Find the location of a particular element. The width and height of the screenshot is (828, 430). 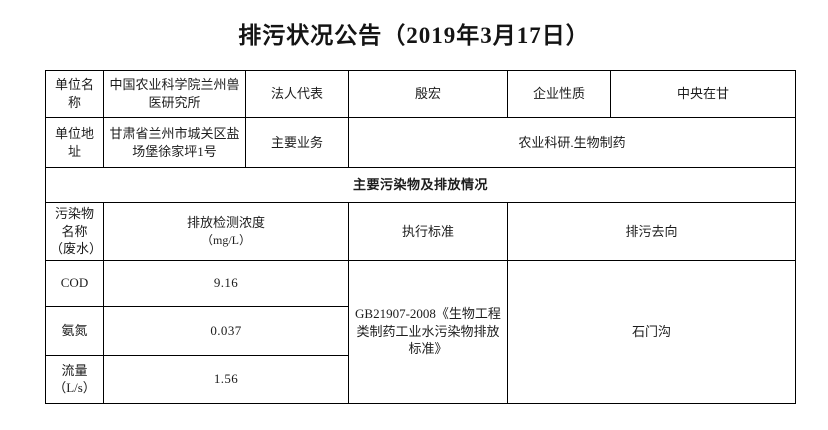

main-business-value: 农业科研.生物制药 is located at coordinates (572, 142).